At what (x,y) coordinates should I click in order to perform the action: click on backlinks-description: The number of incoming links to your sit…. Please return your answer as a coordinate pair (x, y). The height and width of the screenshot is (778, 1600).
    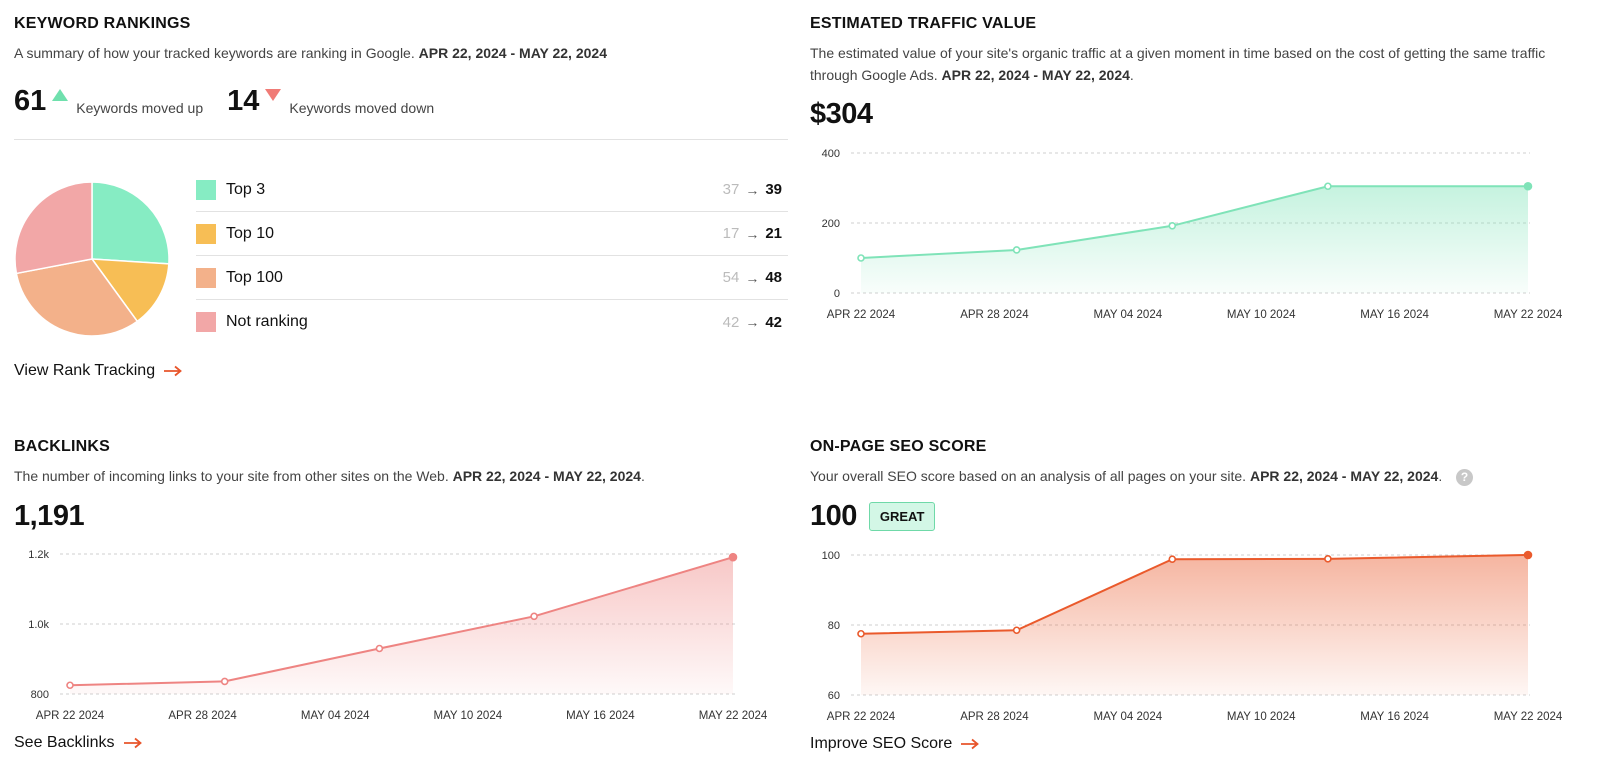
    Looking at the image, I should click on (402, 476).